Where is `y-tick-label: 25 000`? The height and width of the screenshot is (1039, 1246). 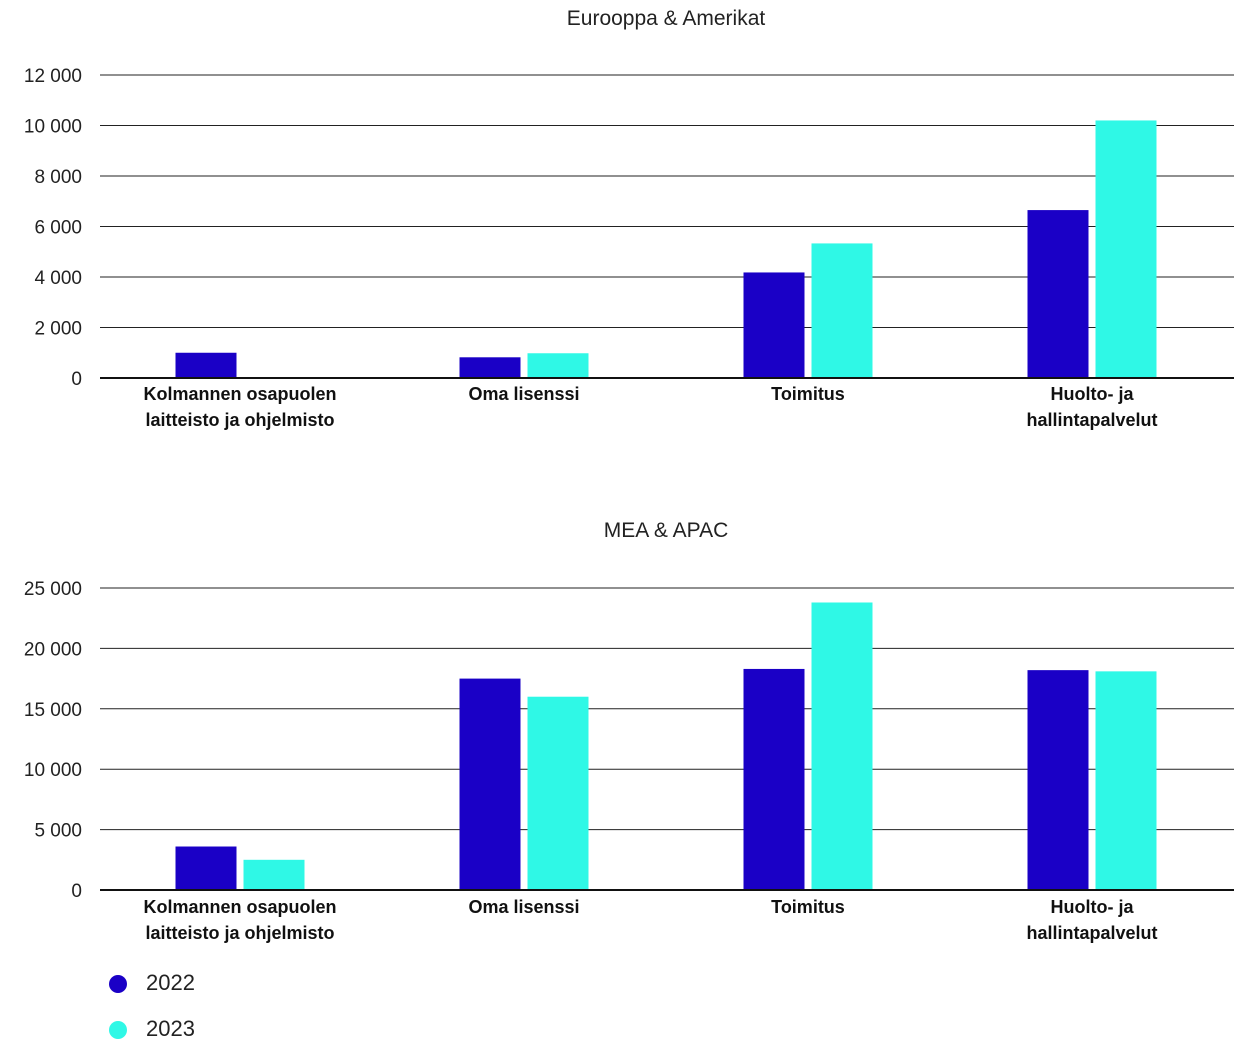
y-tick-label: 25 000 is located at coordinates (53, 589).